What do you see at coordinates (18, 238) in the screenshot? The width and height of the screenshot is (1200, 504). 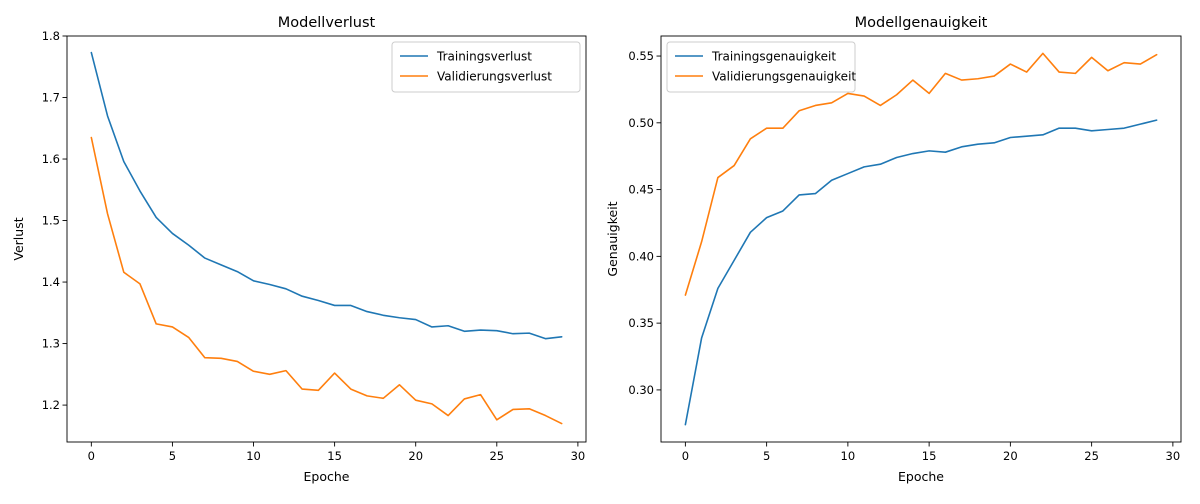 I see `y-axis-label: Verlust` at bounding box center [18, 238].